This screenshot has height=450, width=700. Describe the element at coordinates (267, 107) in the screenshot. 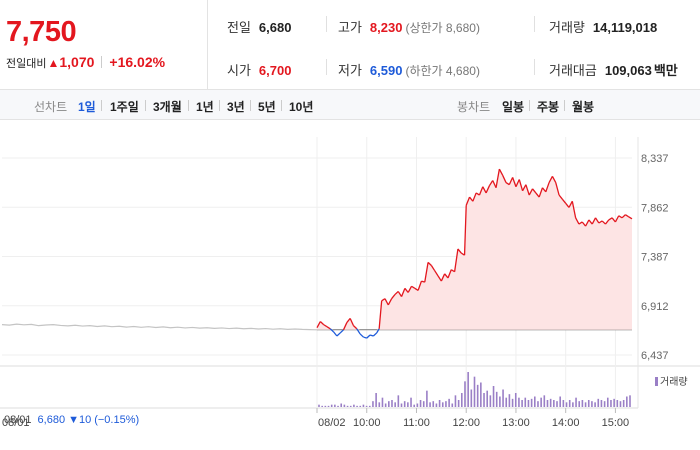

I see `period-5y: 5년` at that location.